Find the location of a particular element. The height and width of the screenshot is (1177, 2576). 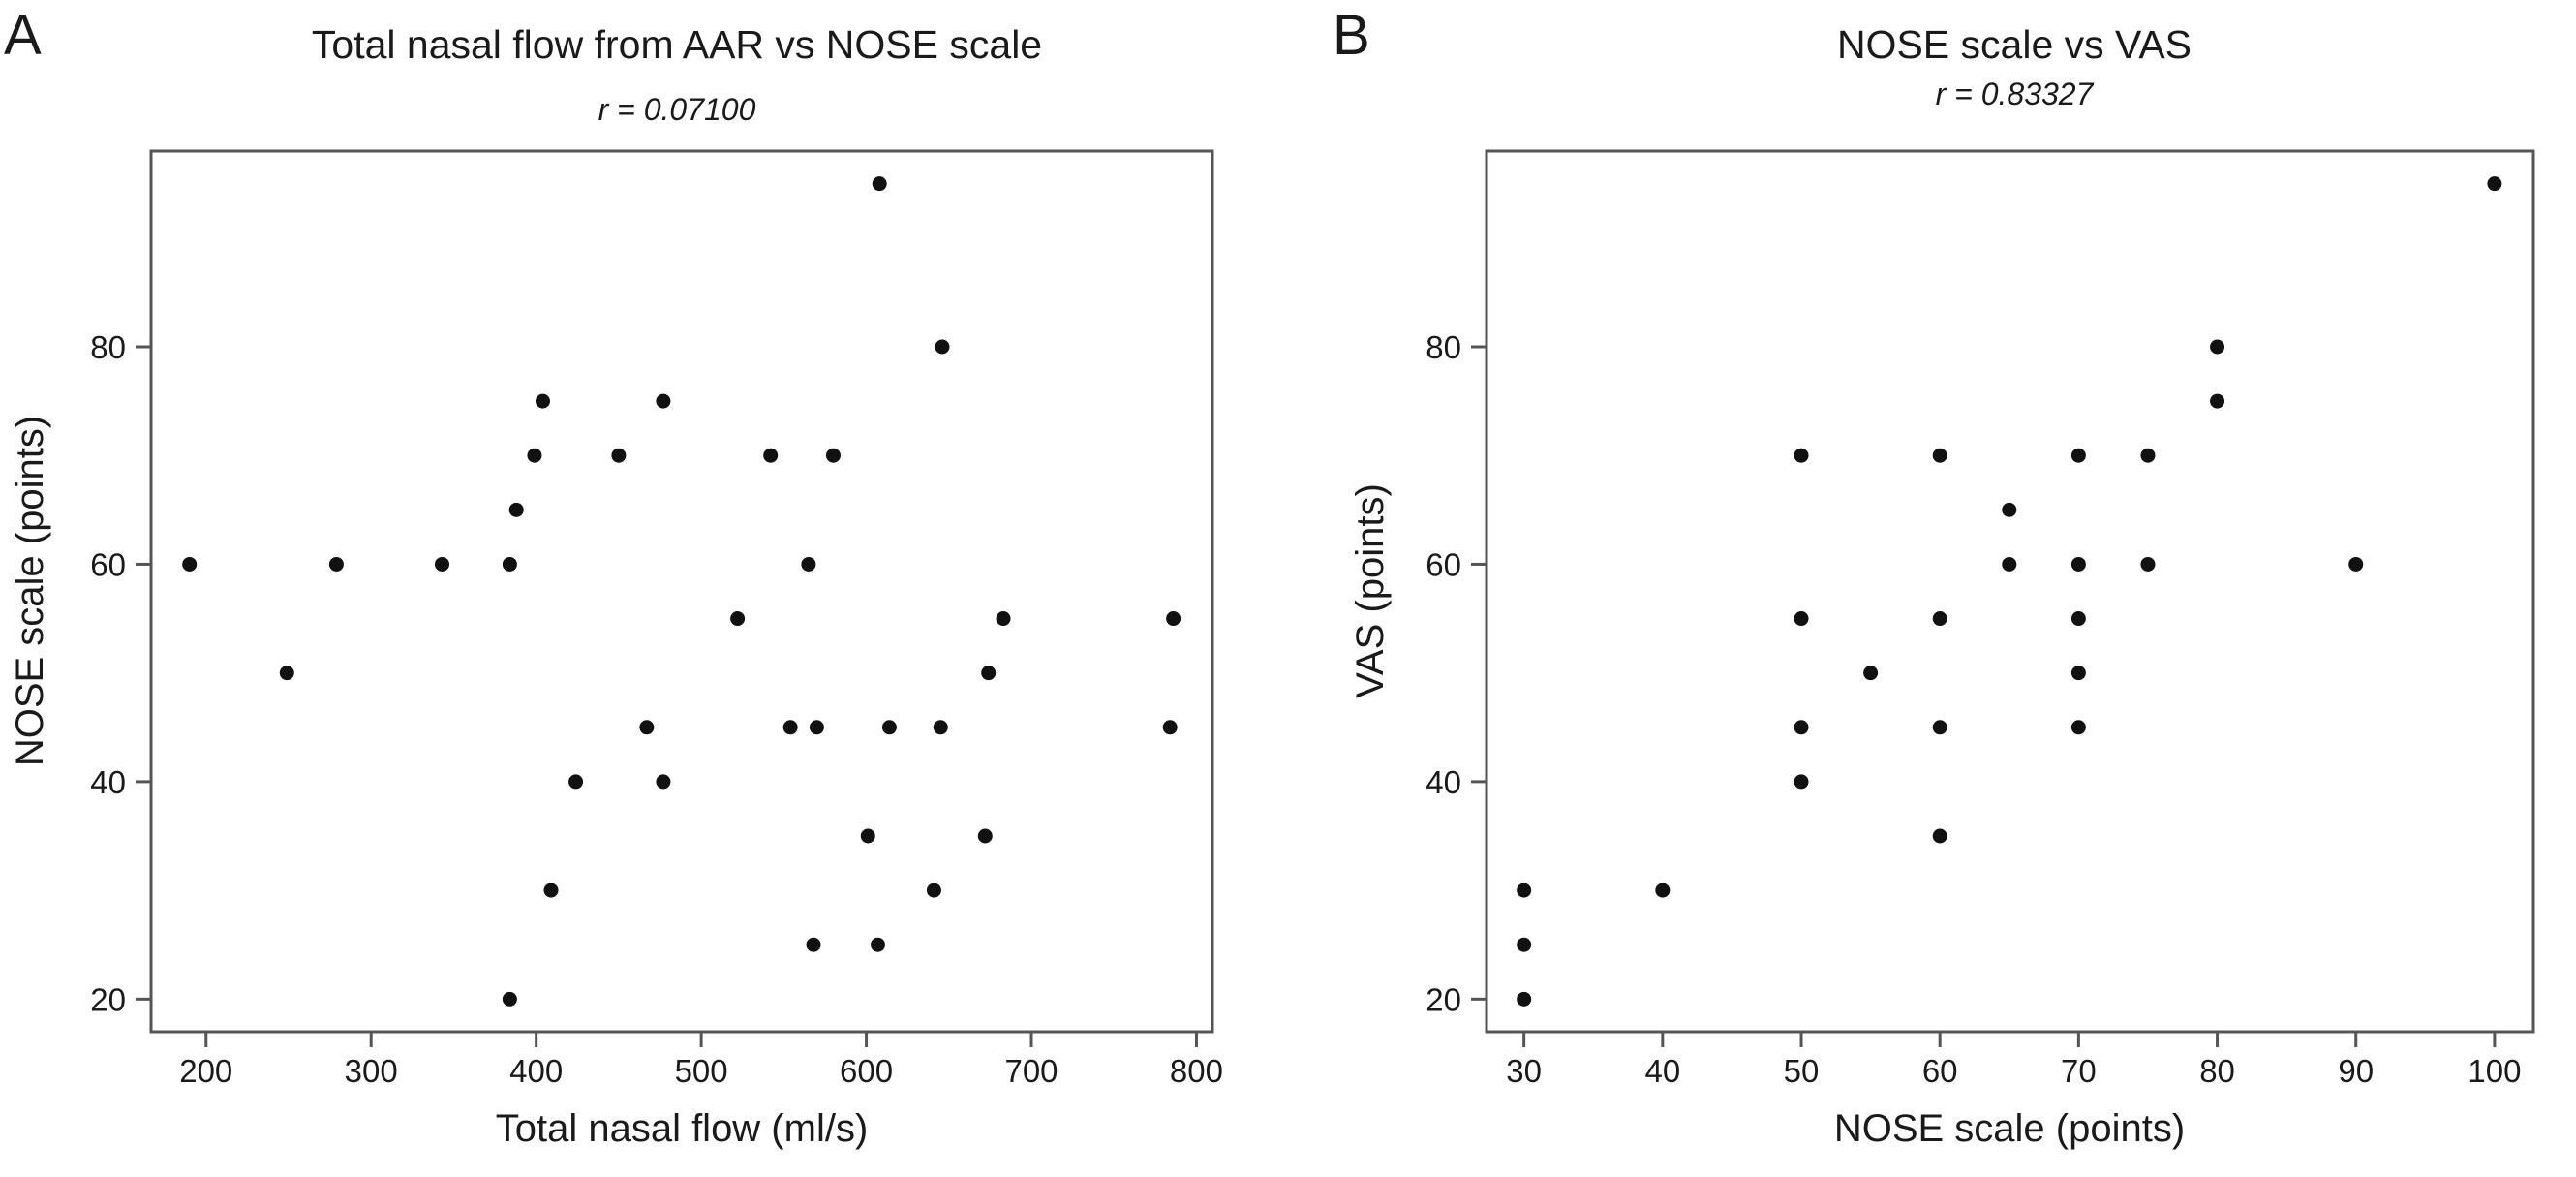

chart-title: Total nasal flow from AAR vs NOSE scale is located at coordinates (677, 45).